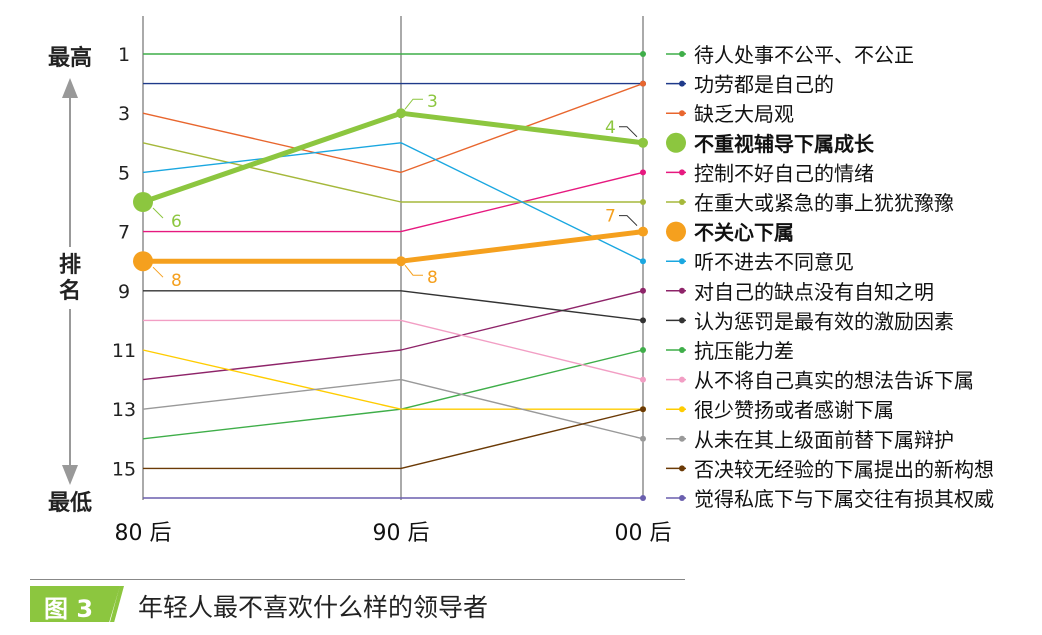 Image resolution: width=1042 pixels, height=635 pixels. What do you see at coordinates (814, 292) in the screenshot?
I see `legend-label: 对自己的缺点没有自知之明` at bounding box center [814, 292].